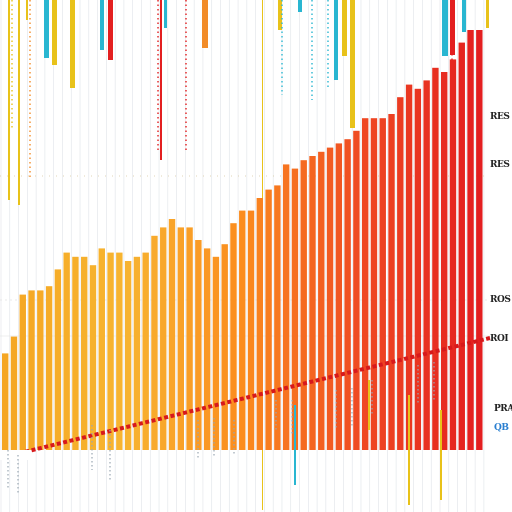 The height and width of the screenshot is (512, 512). Describe the element at coordinates (503, 409) in the screenshot. I see `side-label-5: PRA` at that location.